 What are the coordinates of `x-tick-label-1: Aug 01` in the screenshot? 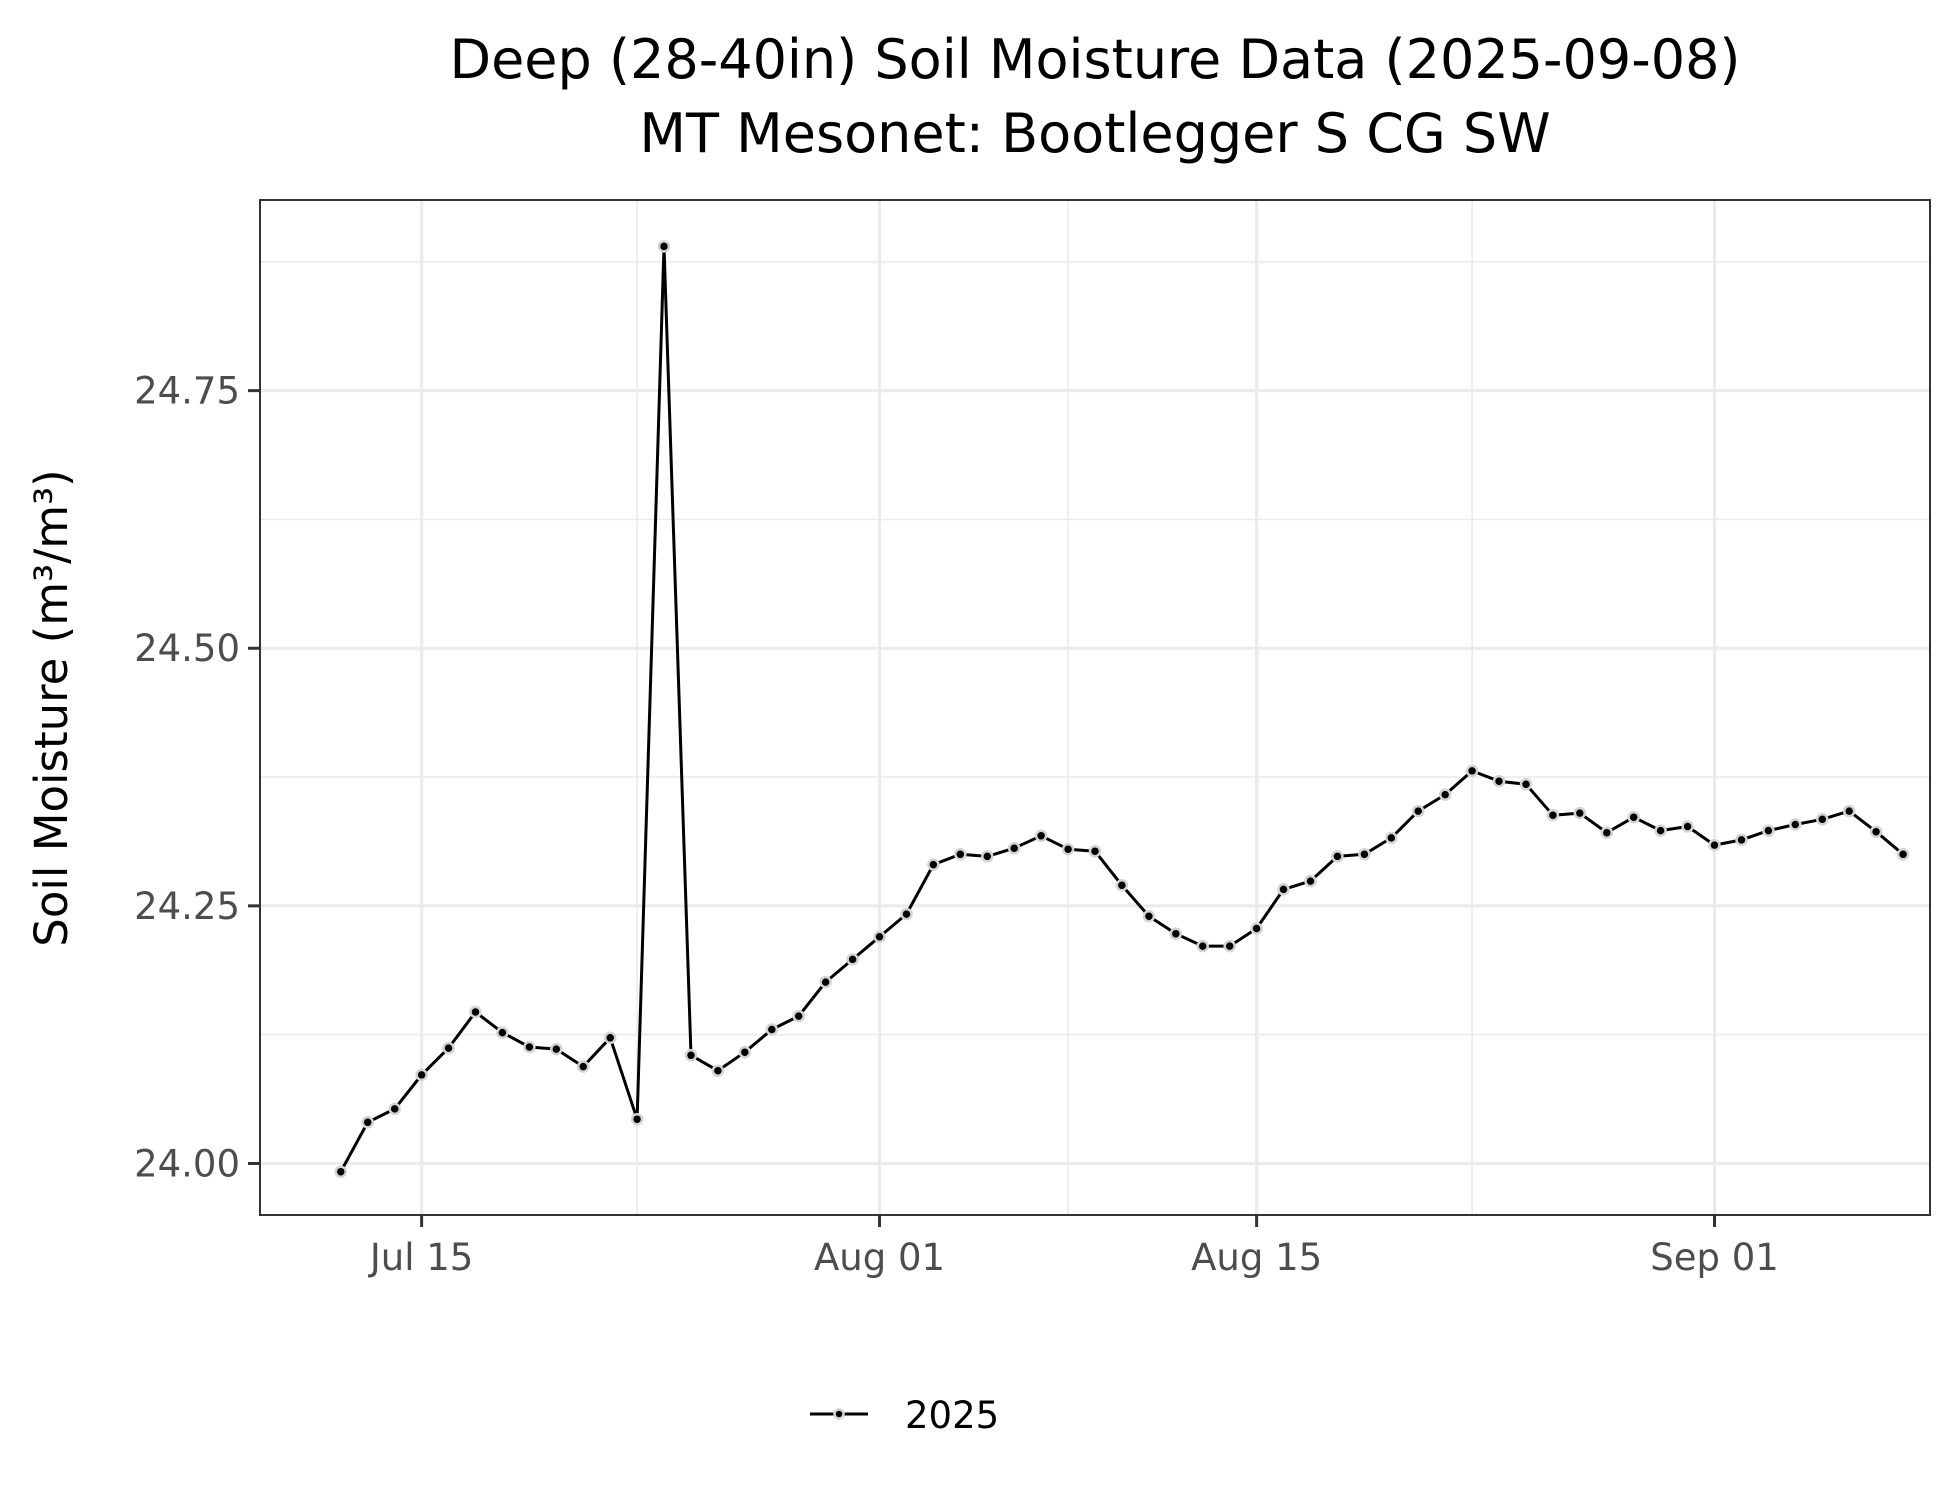 It's located at (879, 1257).